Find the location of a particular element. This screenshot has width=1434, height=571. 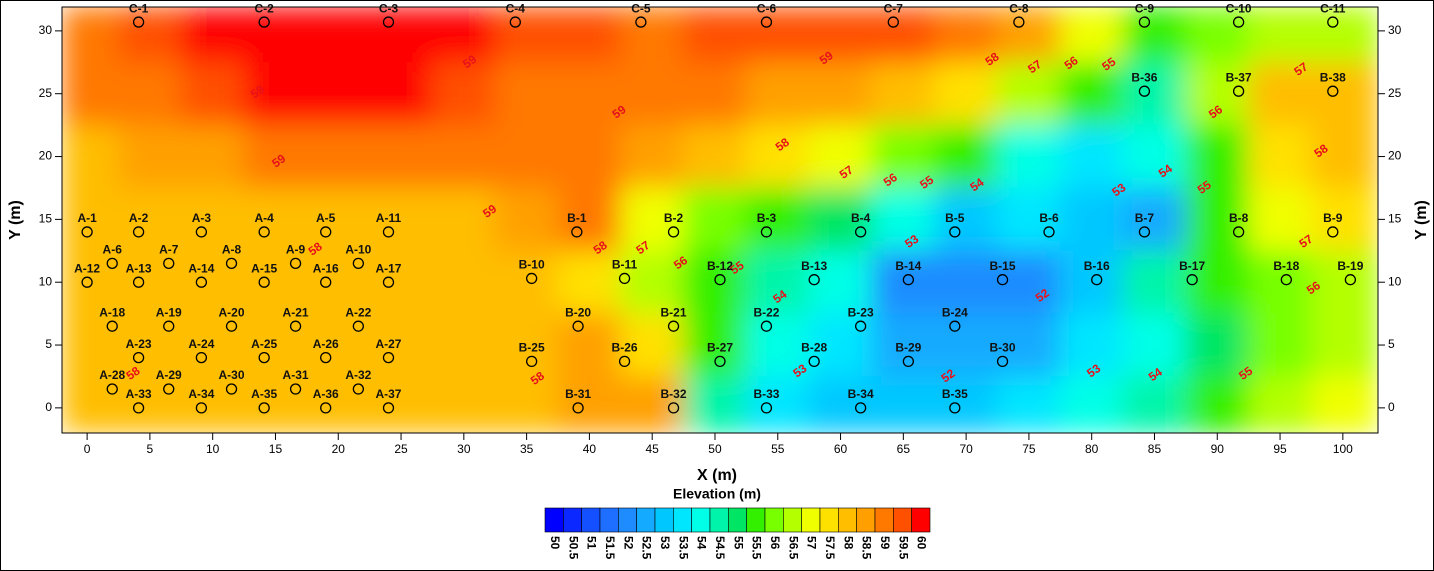

borehole-label: B-12 is located at coordinates (720, 266).